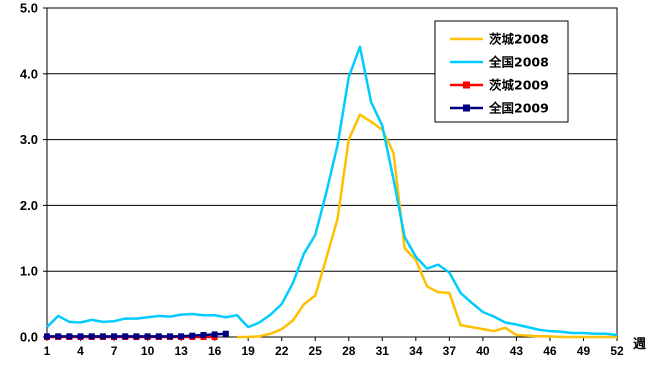 The image size is (658, 365). What do you see at coordinates (519, 39) in the screenshot?
I see `legend-label: 茨城2008` at bounding box center [519, 39].